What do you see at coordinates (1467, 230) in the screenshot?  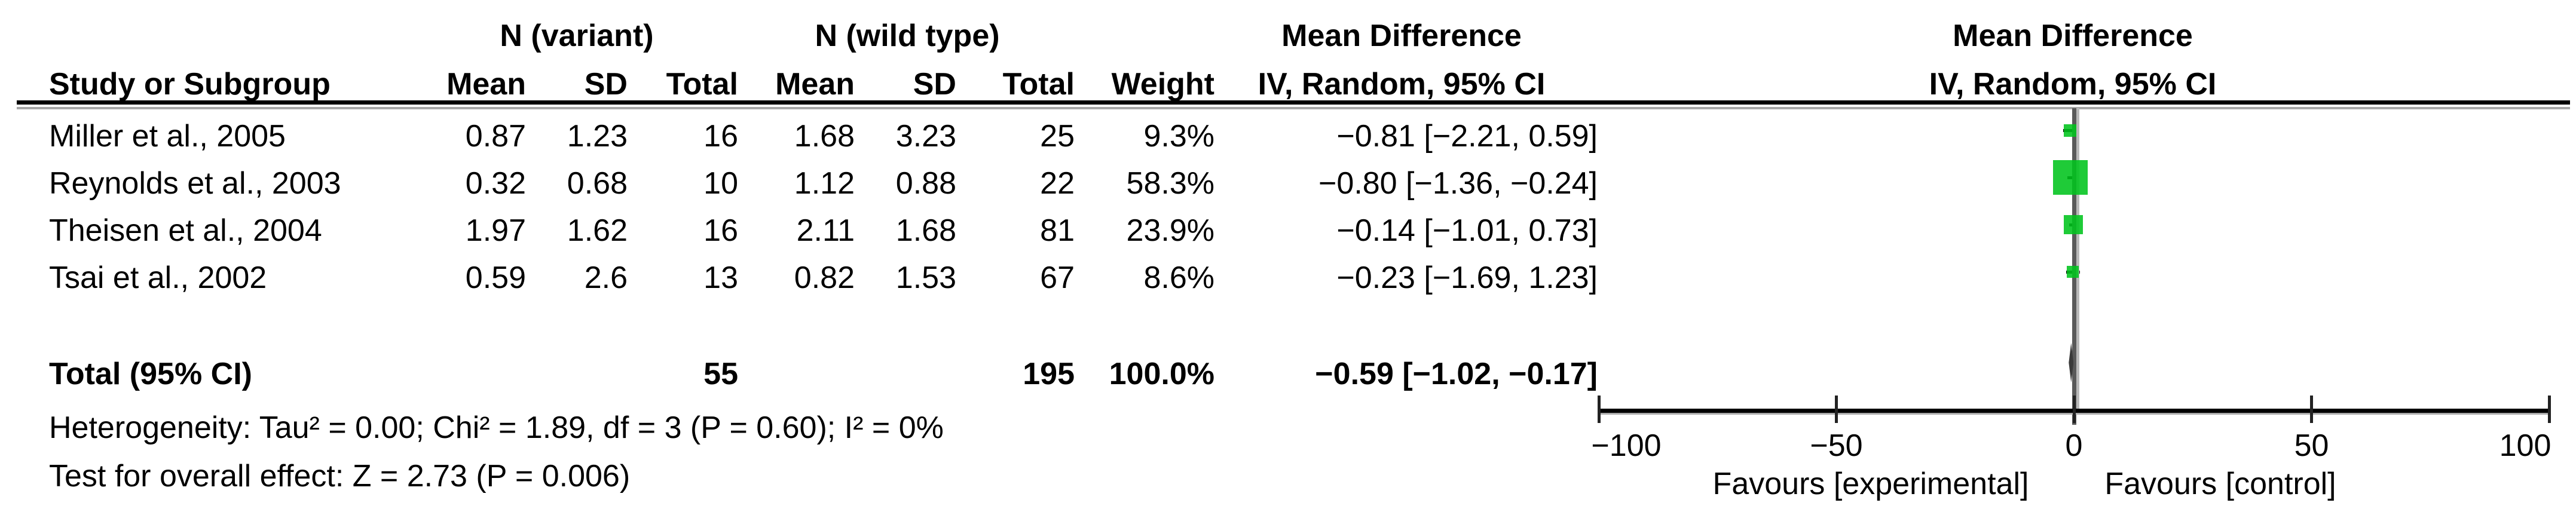 I see `ci-text-cell: −0.14 [−1.01, 0.73]` at bounding box center [1467, 230].